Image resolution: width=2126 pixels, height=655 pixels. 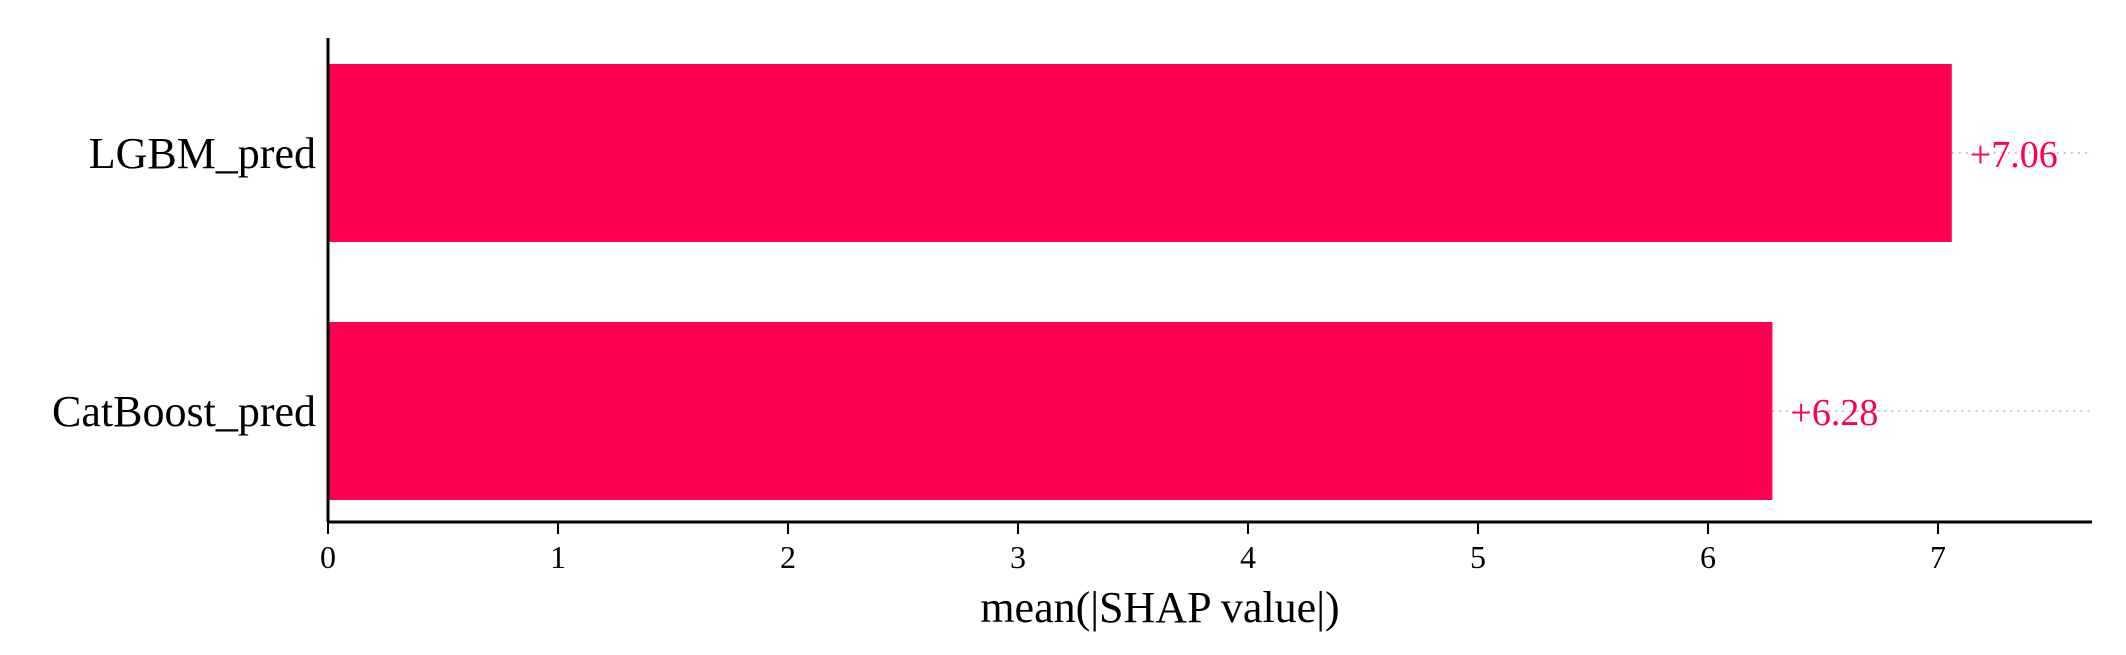 I want to click on x-tick-label-6: 6, so click(x=1708, y=557).